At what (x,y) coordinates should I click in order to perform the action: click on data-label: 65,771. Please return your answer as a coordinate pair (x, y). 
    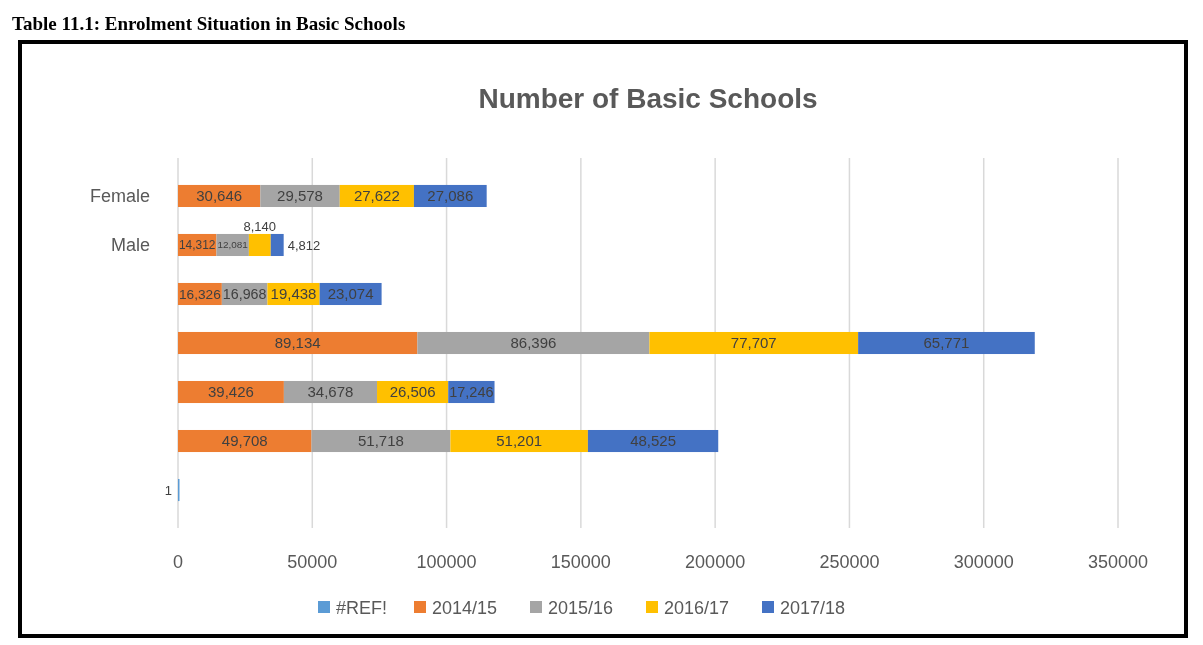
    Looking at the image, I should click on (946, 343).